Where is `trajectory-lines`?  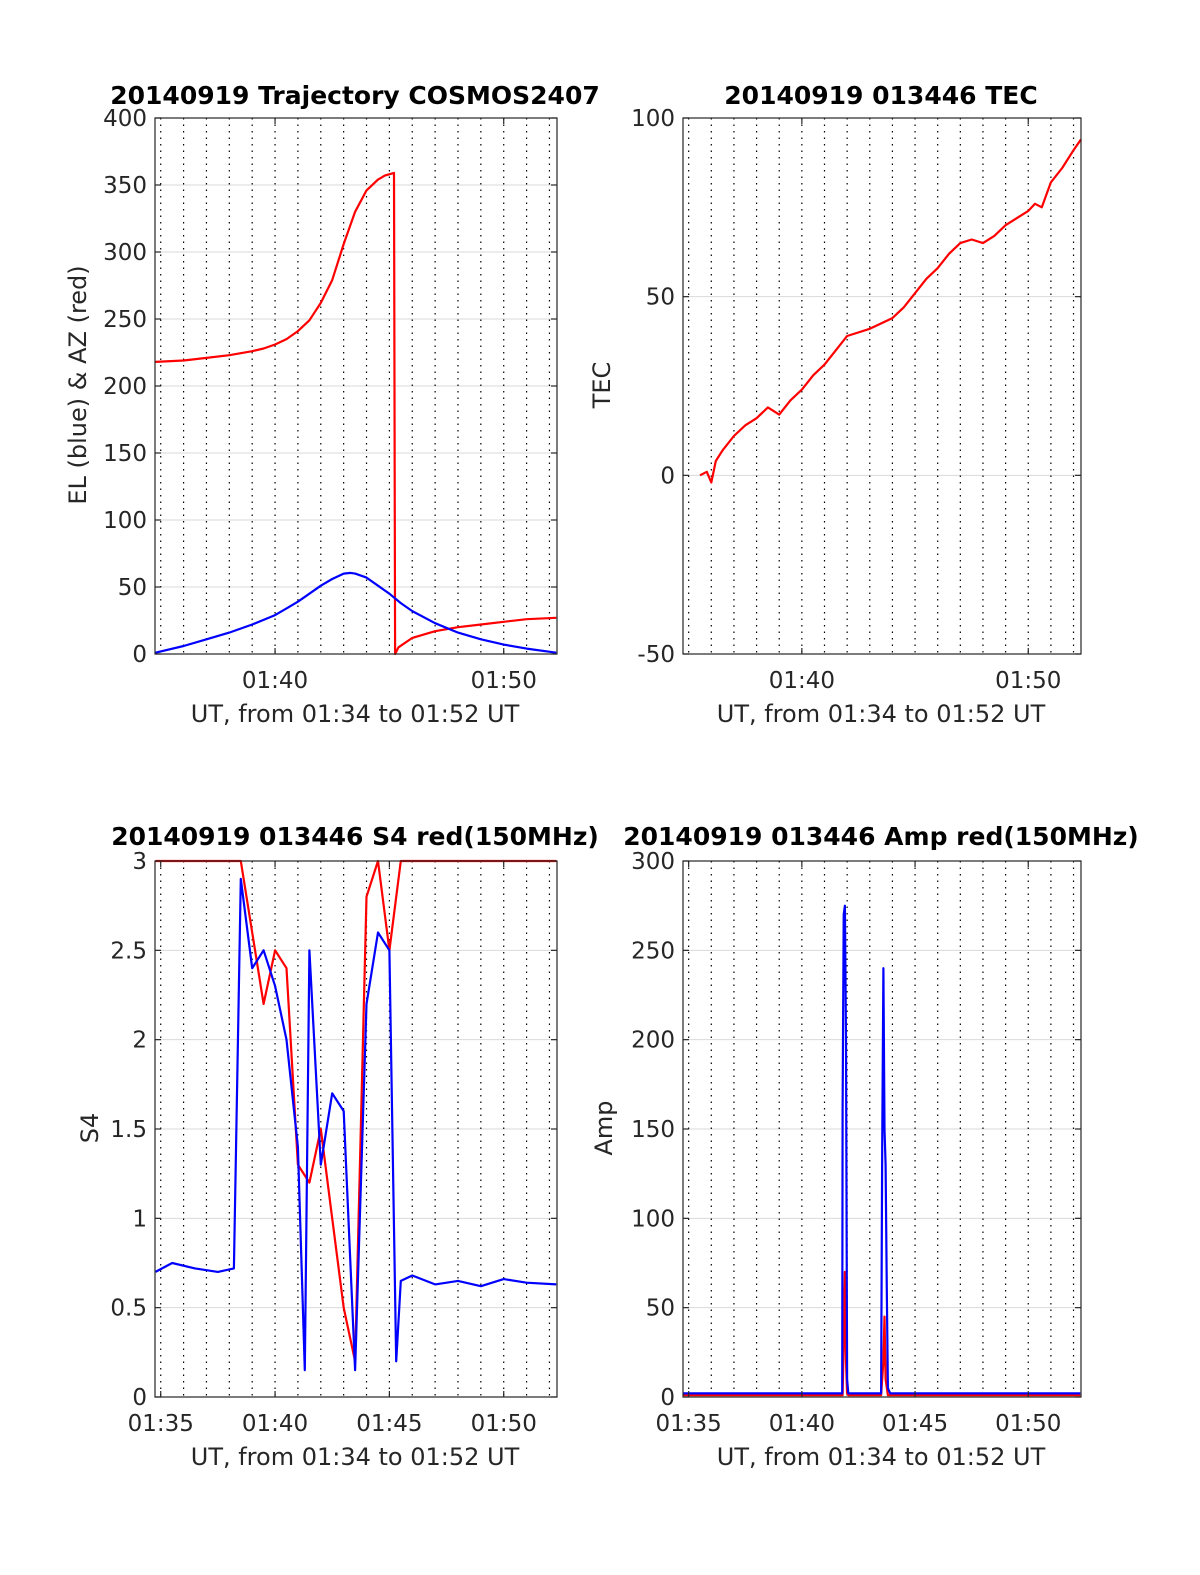 trajectory-lines is located at coordinates (356, 413).